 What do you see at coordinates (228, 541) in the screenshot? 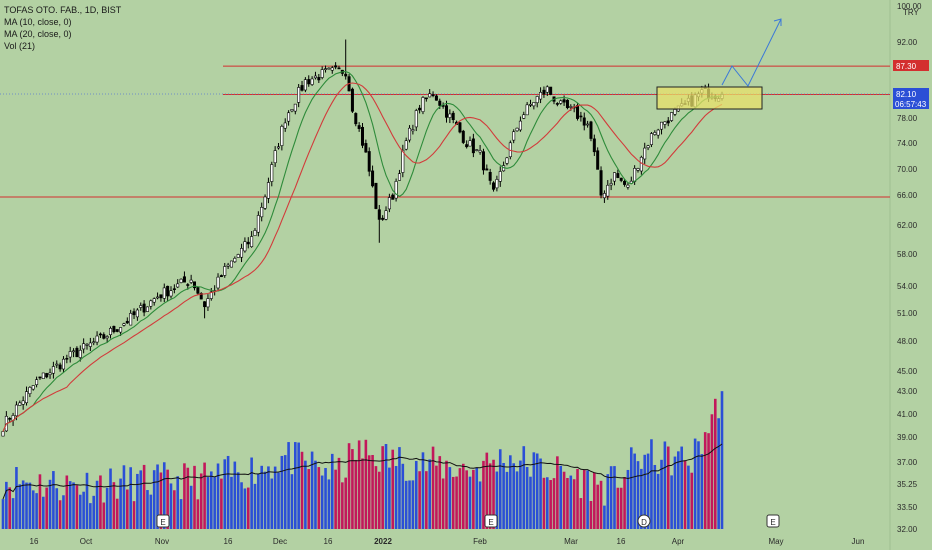
I see `x-tick-label: 16` at bounding box center [228, 541].